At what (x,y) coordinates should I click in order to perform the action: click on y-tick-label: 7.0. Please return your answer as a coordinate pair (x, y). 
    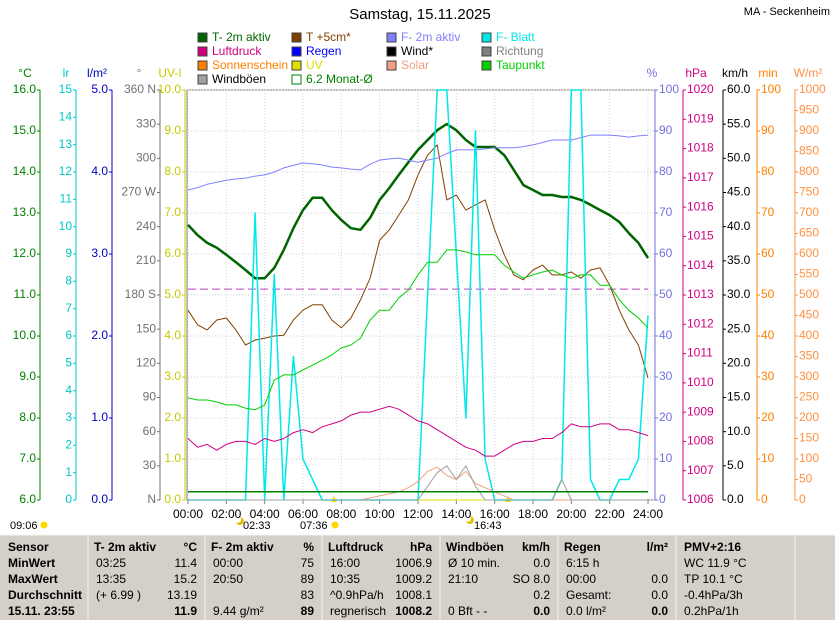
    Looking at the image, I should click on (27, 458).